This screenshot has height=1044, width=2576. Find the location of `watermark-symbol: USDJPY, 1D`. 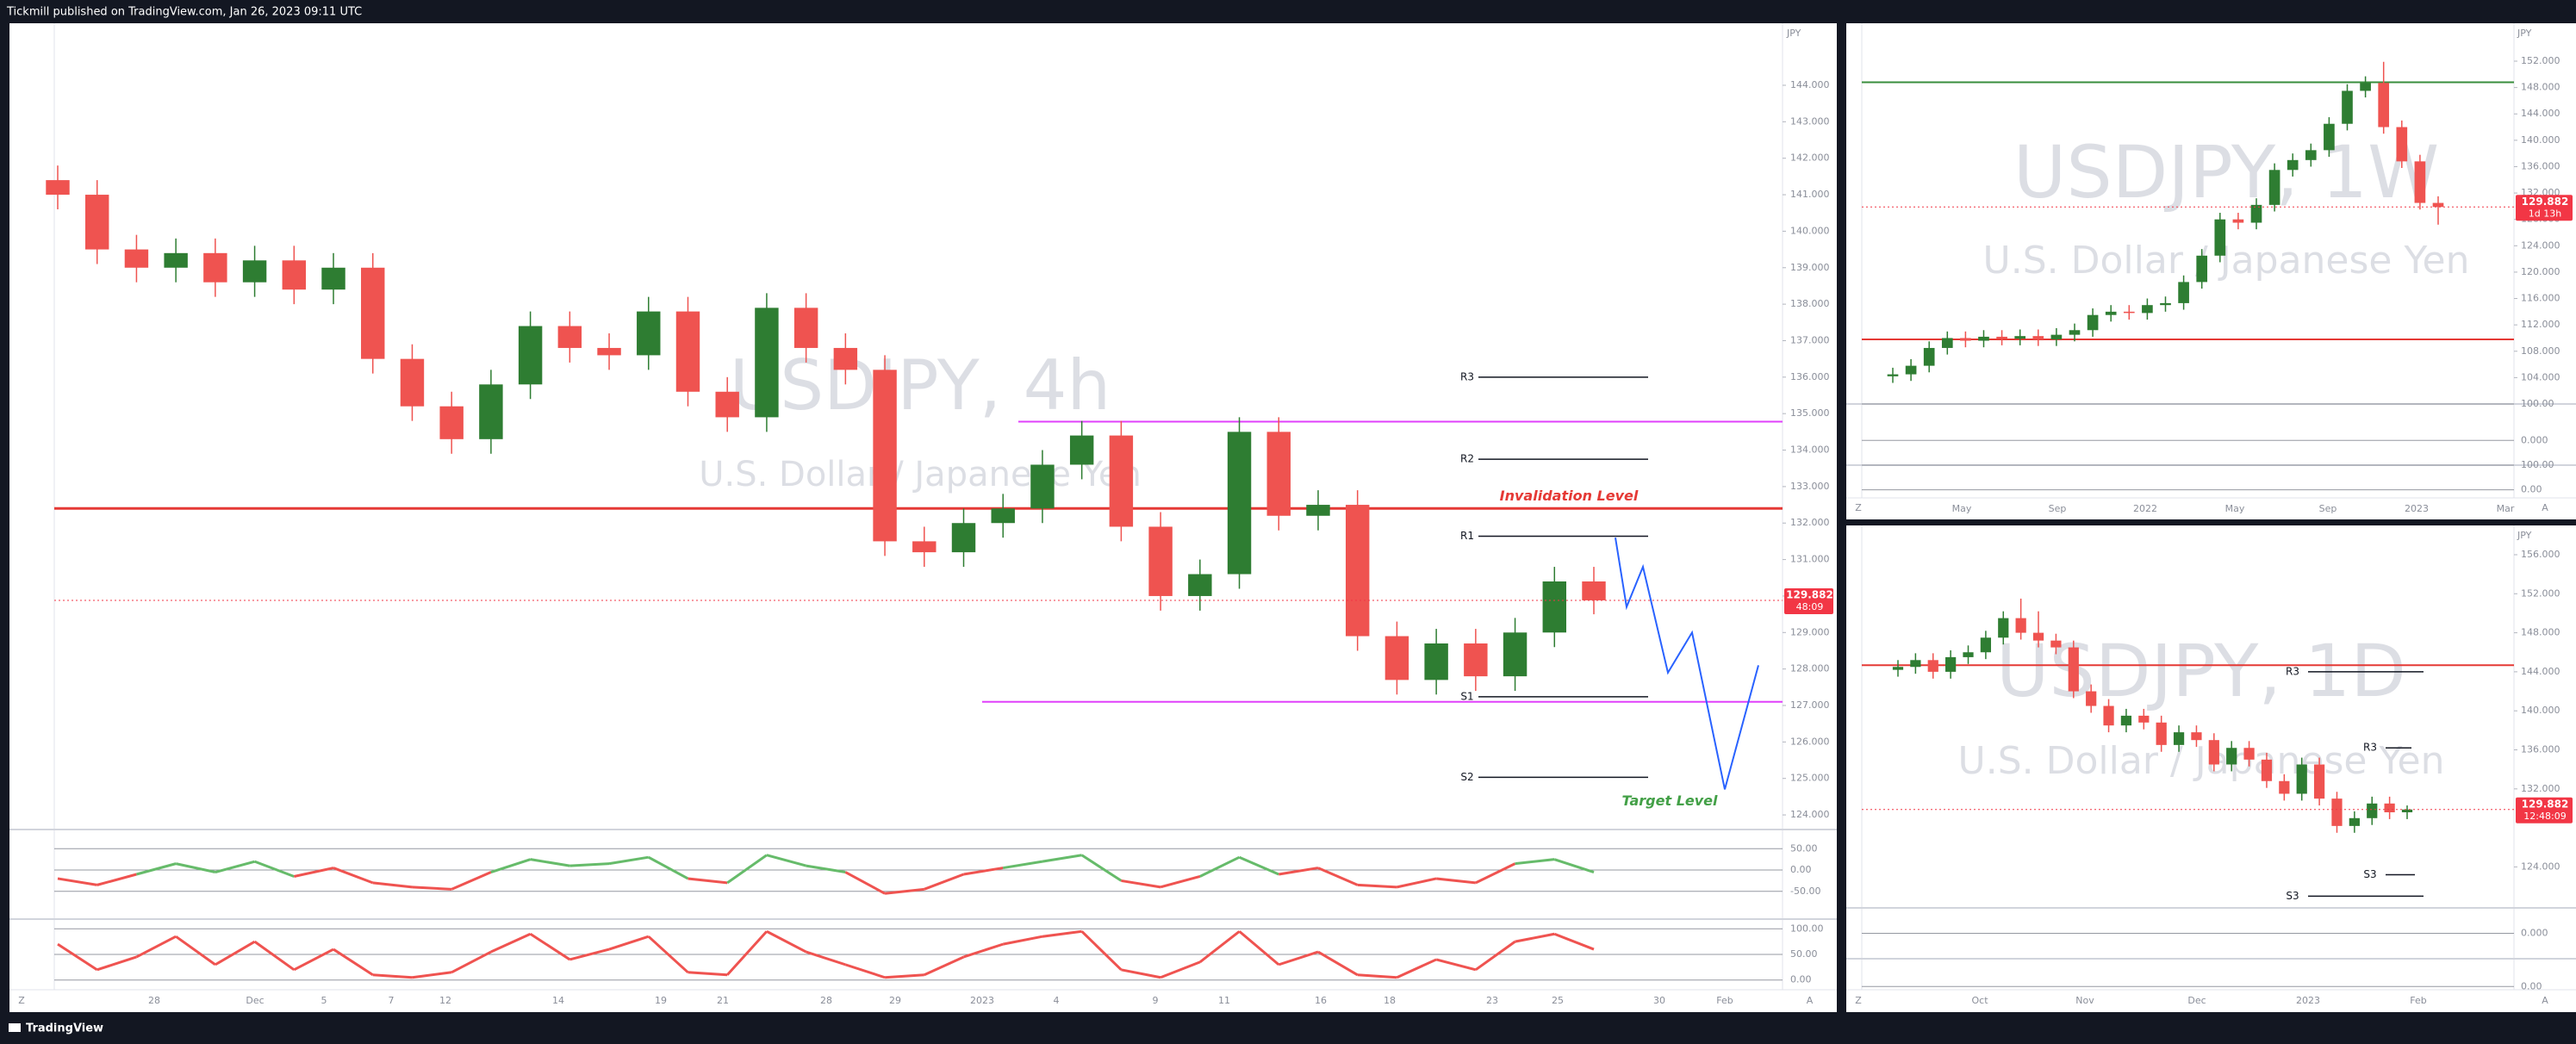

watermark-symbol: USDJPY, 1D is located at coordinates (2201, 671).